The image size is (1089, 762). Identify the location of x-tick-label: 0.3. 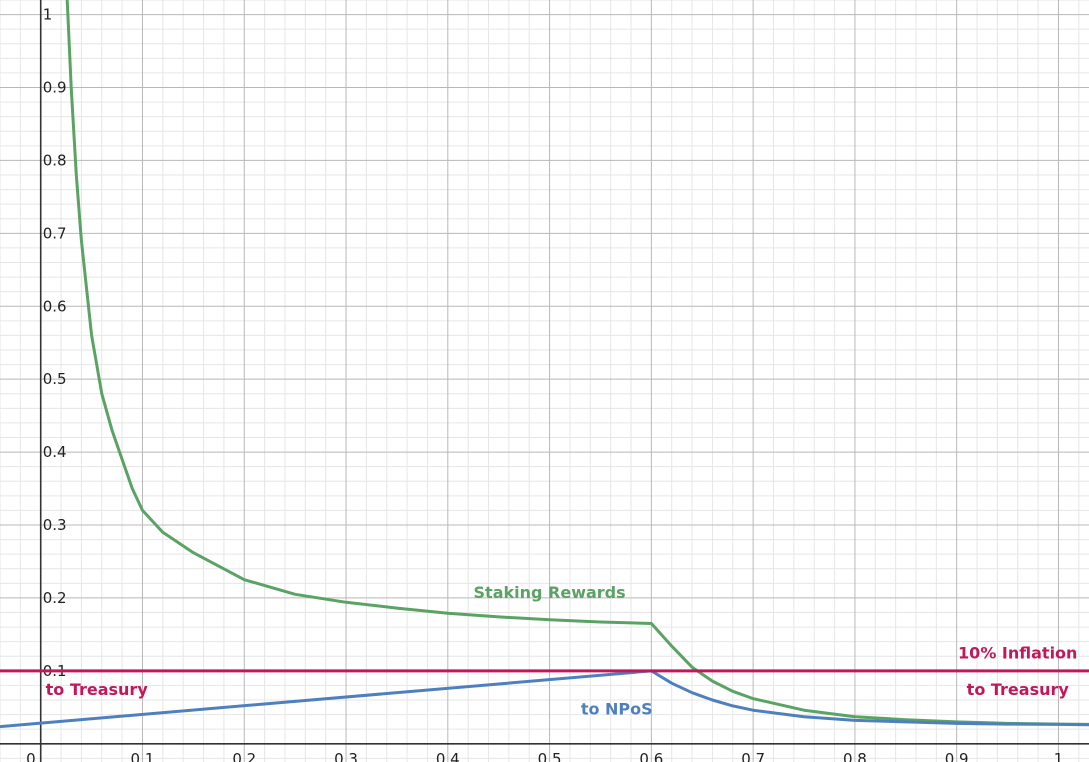
(346, 756).